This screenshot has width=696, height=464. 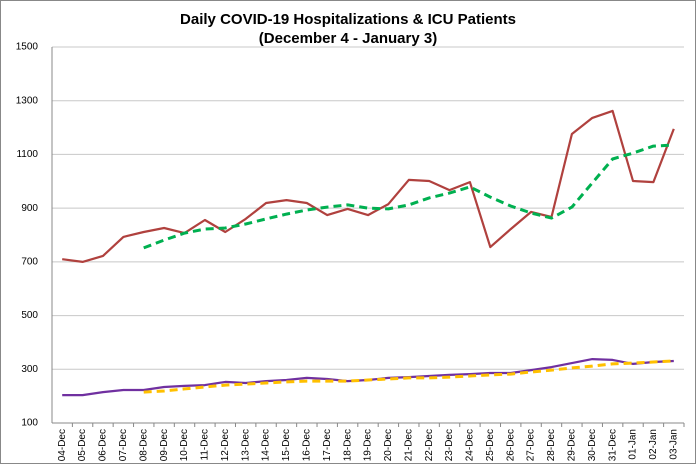 What do you see at coordinates (572, 445) in the screenshot?
I see `x-tick-label: 29-Dec` at bounding box center [572, 445].